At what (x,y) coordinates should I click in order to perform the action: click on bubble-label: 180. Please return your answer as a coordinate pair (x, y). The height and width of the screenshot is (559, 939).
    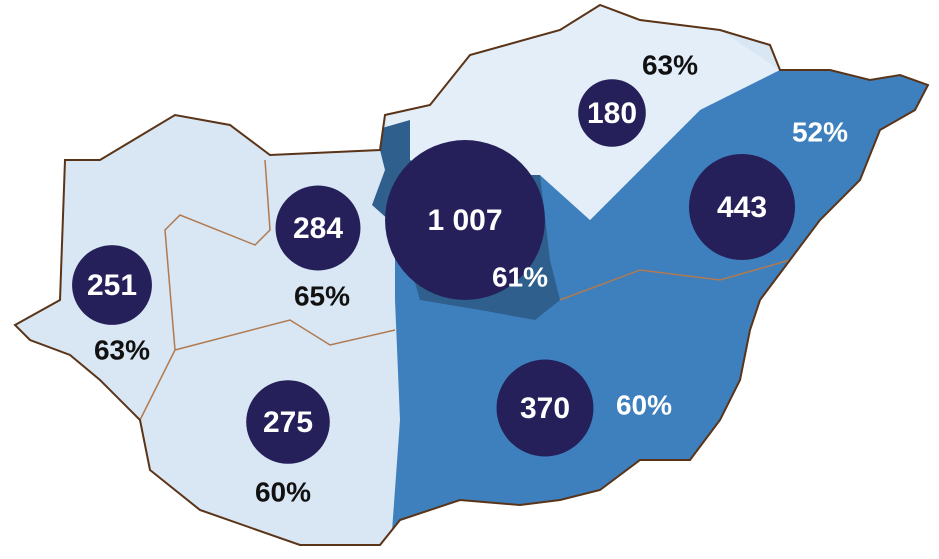
    Looking at the image, I should click on (612, 113).